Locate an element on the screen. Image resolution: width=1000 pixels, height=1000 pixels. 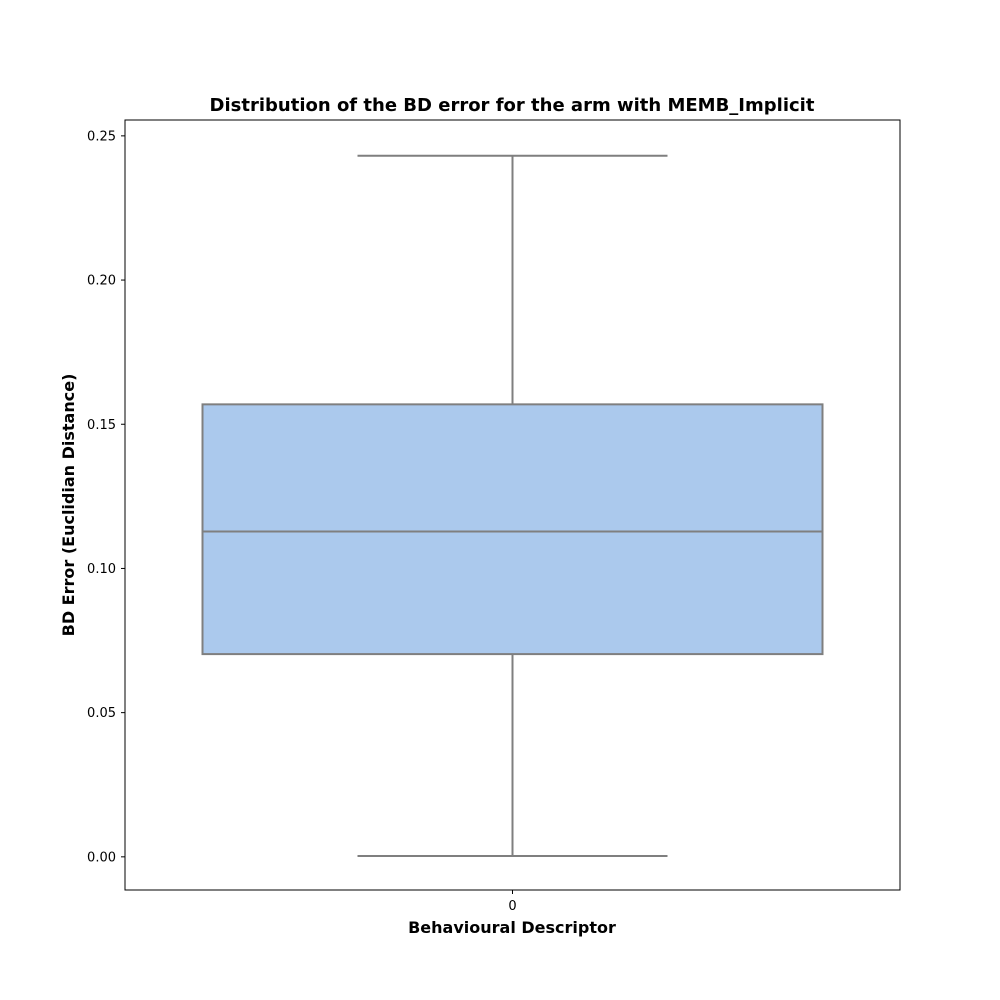
y-tick-label: 0.20 is located at coordinates (101, 281).